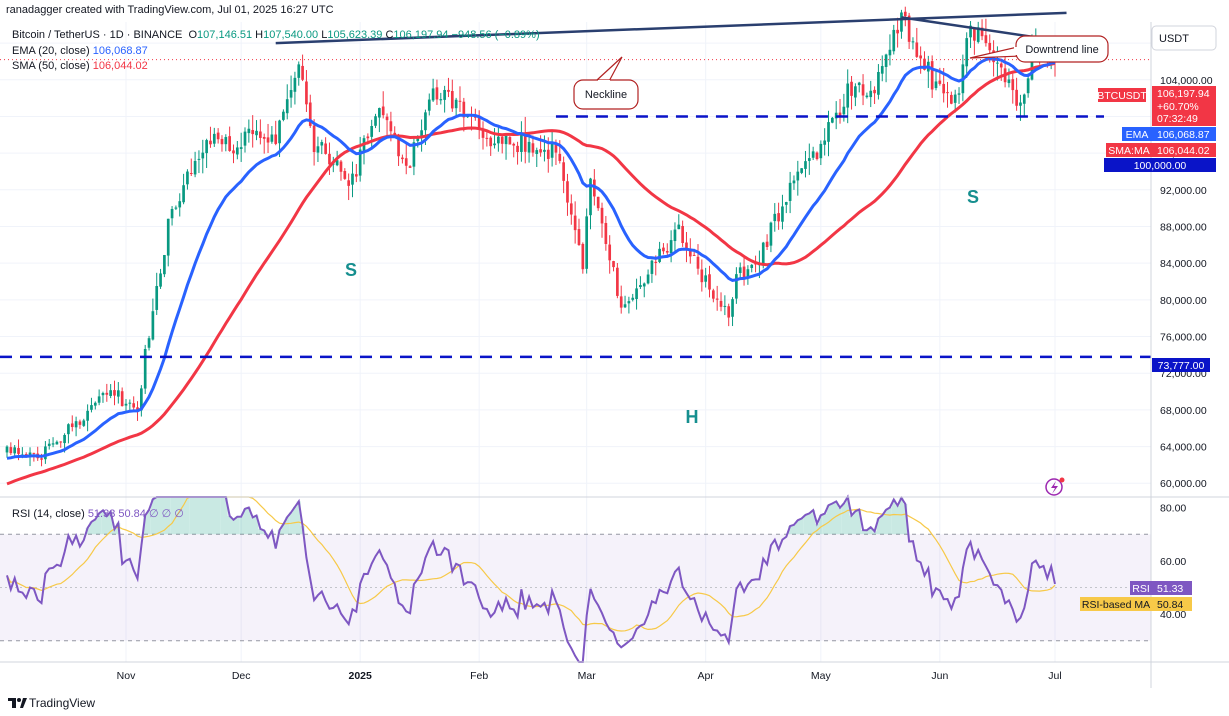 The image size is (1229, 716). I want to click on price-tick-label: 76,000.00, so click(1183, 338).